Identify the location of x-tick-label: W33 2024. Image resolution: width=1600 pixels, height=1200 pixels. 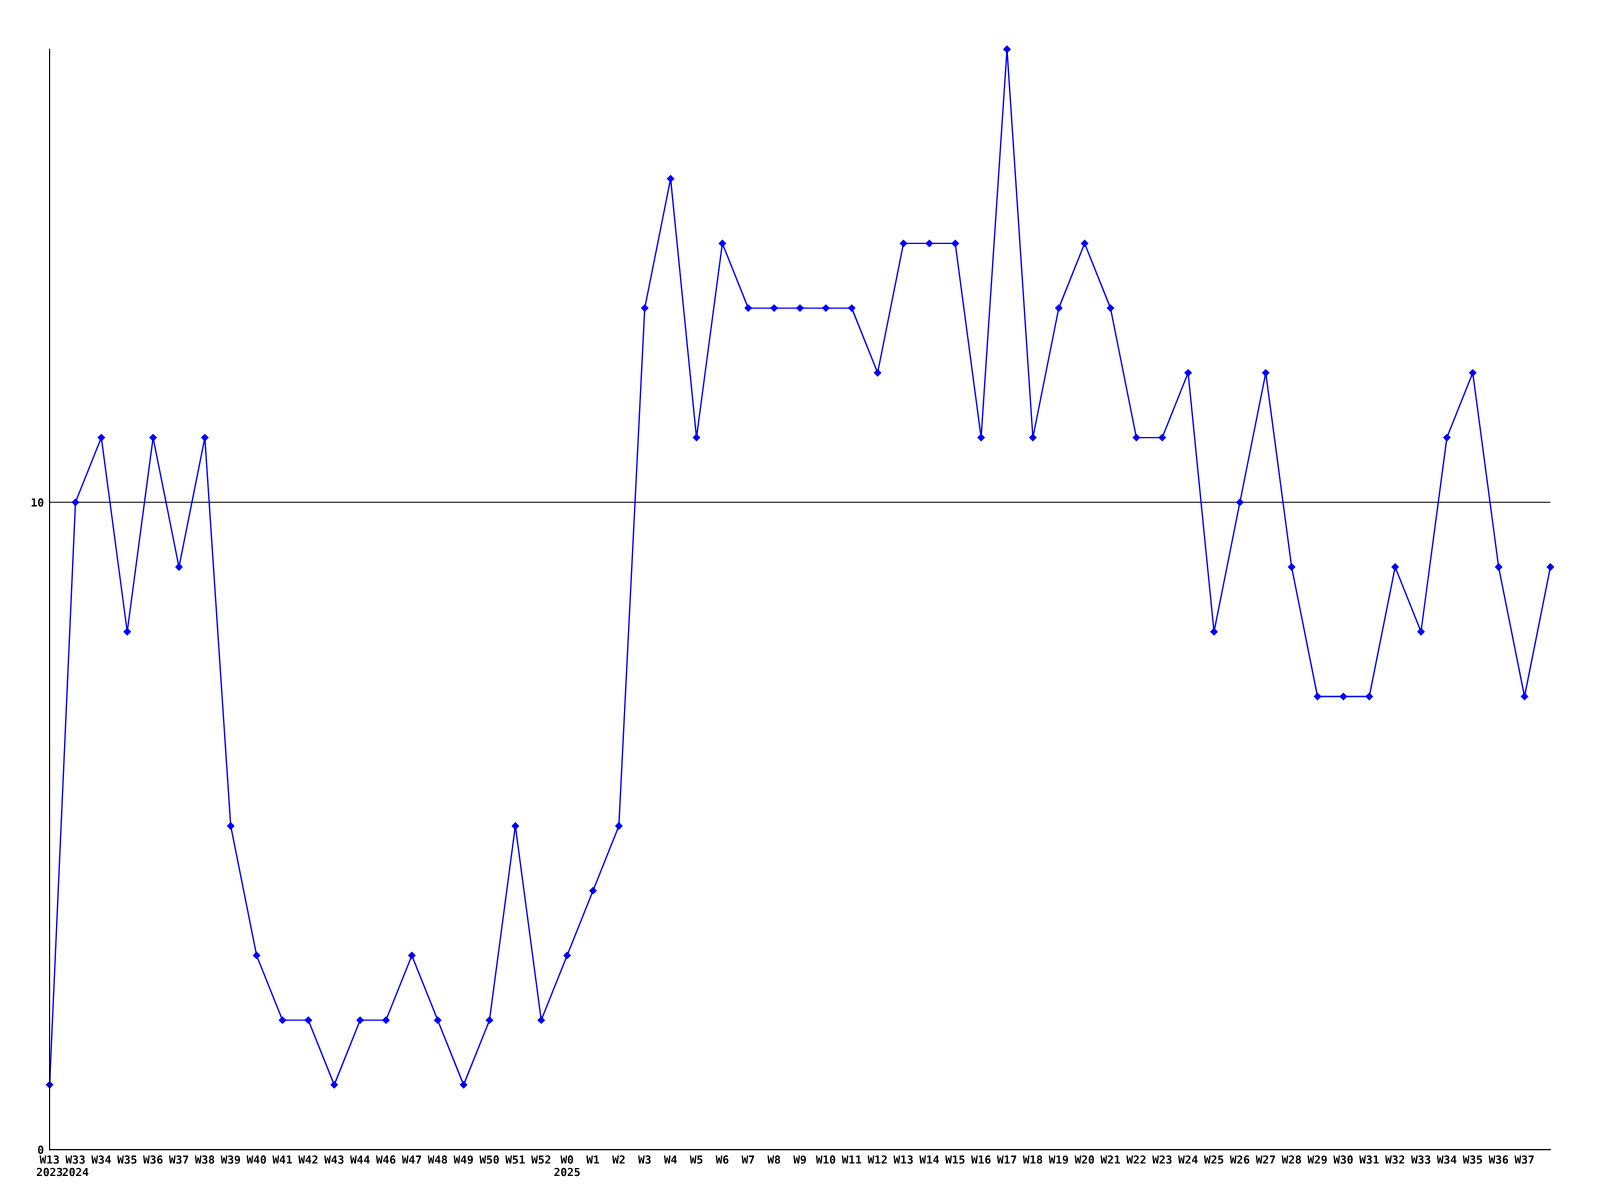
(75, 1166).